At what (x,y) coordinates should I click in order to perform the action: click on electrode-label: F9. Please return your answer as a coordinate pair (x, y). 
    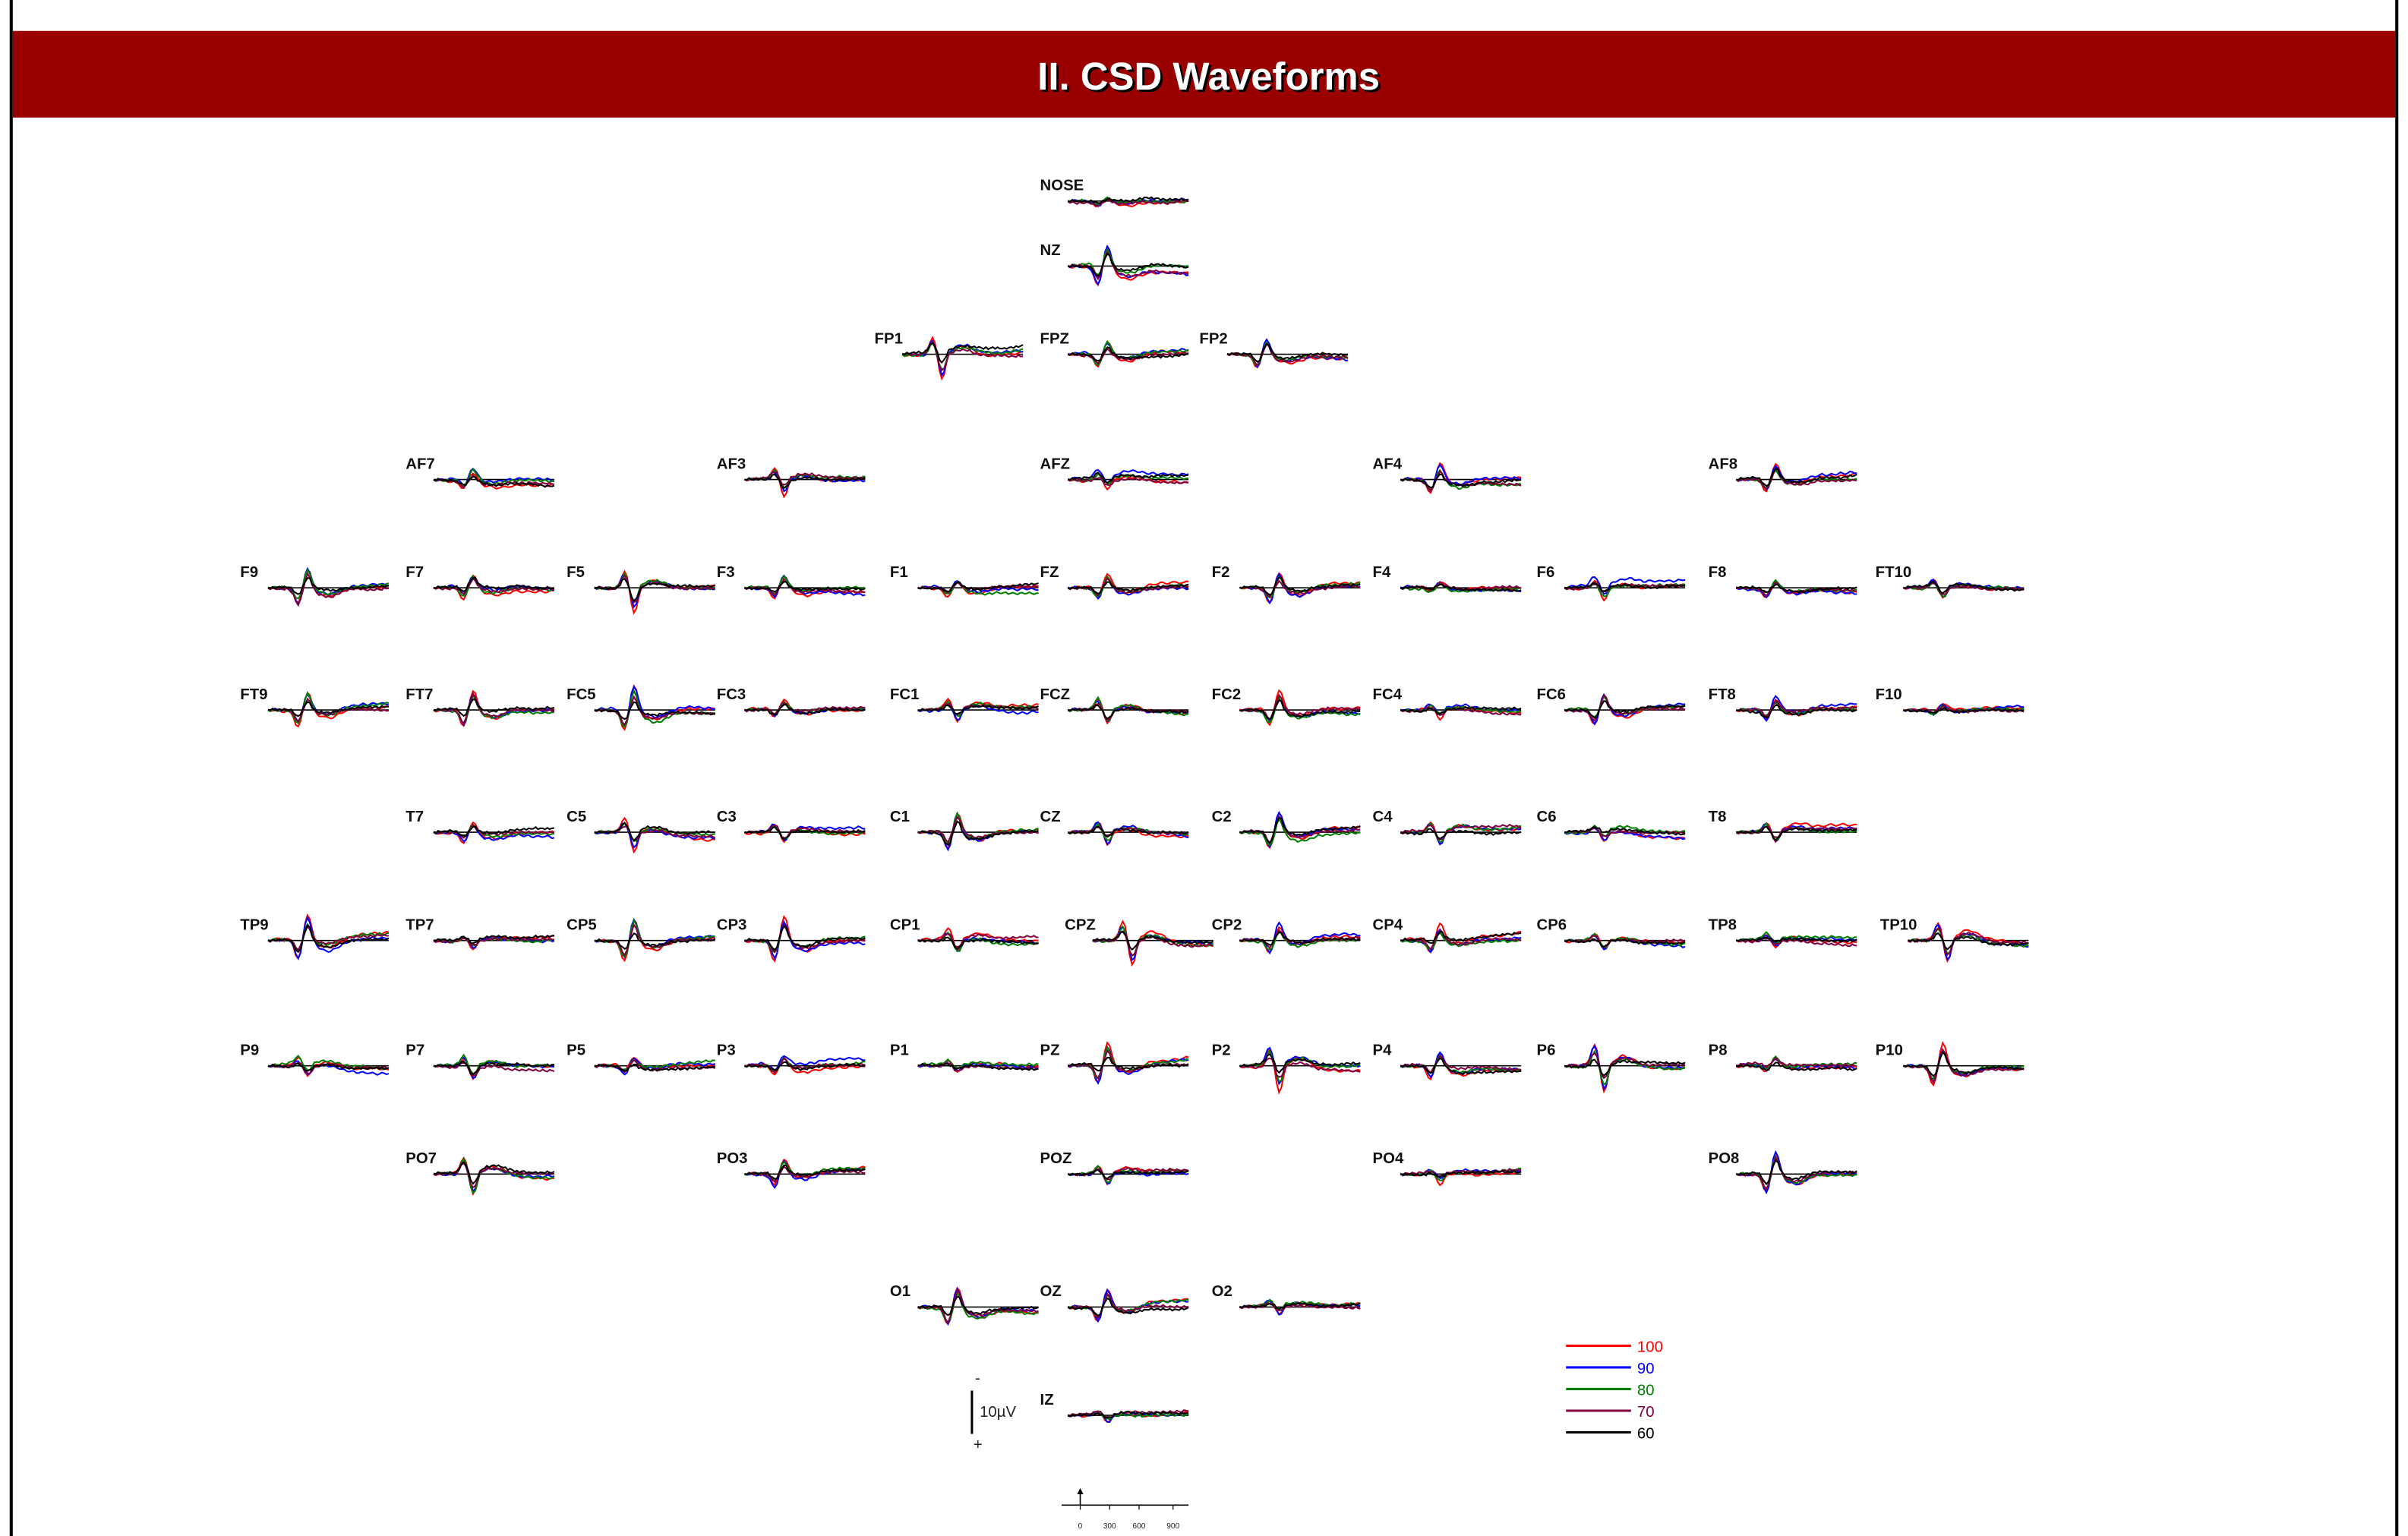
    Looking at the image, I should click on (249, 573).